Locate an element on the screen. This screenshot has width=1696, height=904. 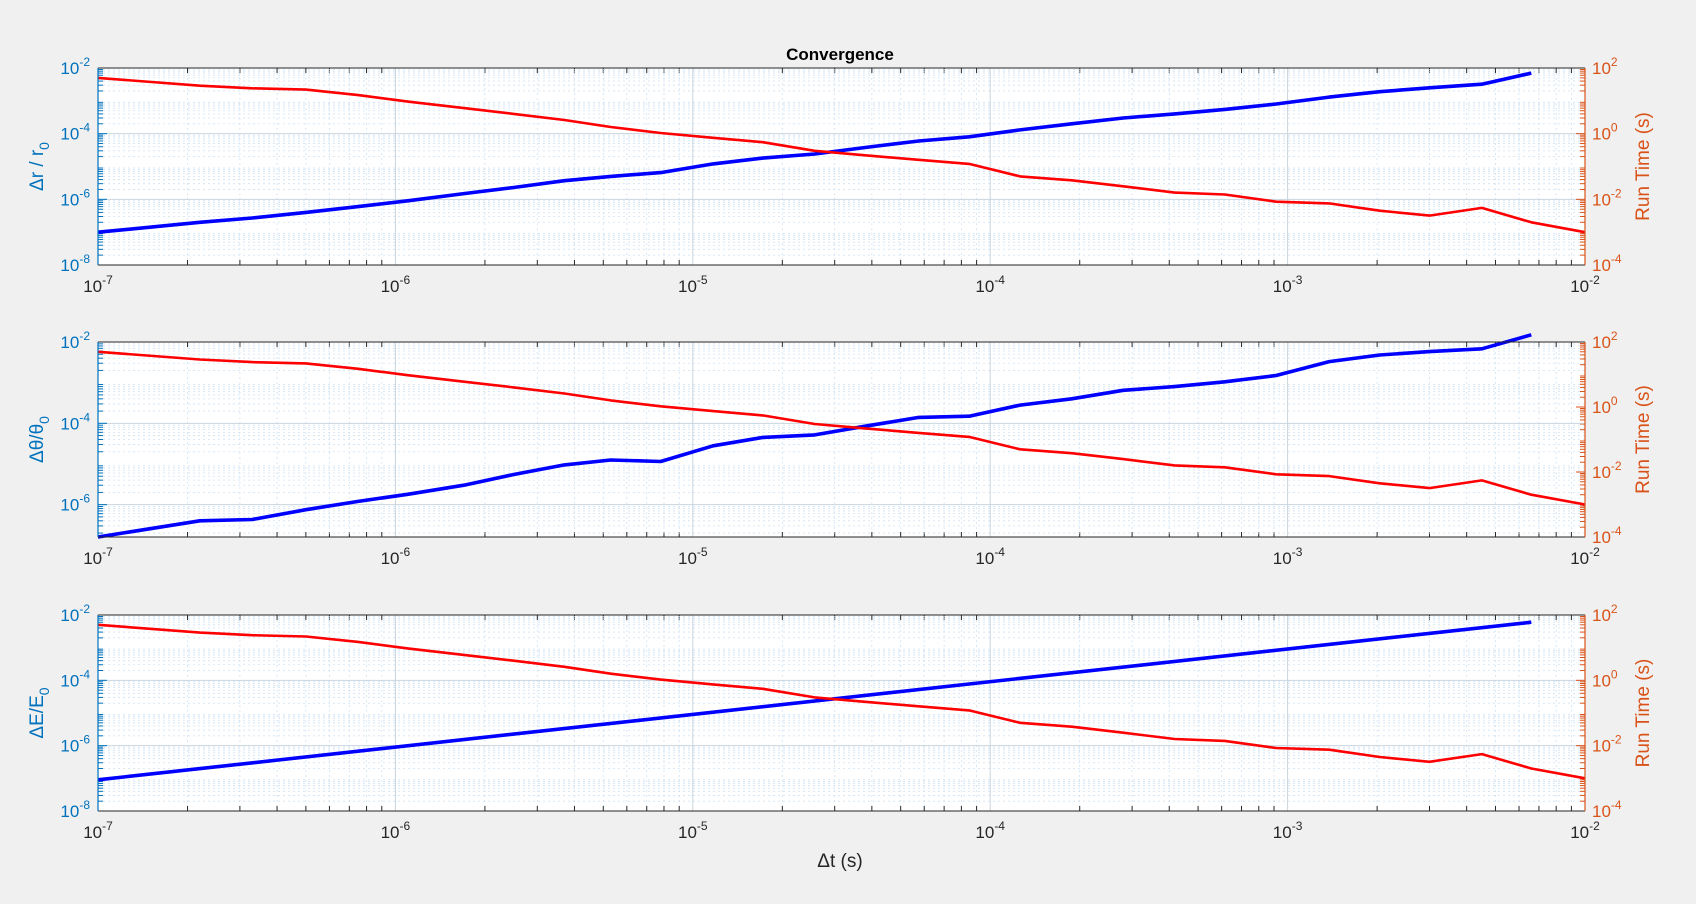
figure-title: Convergence is located at coordinates (840, 54).